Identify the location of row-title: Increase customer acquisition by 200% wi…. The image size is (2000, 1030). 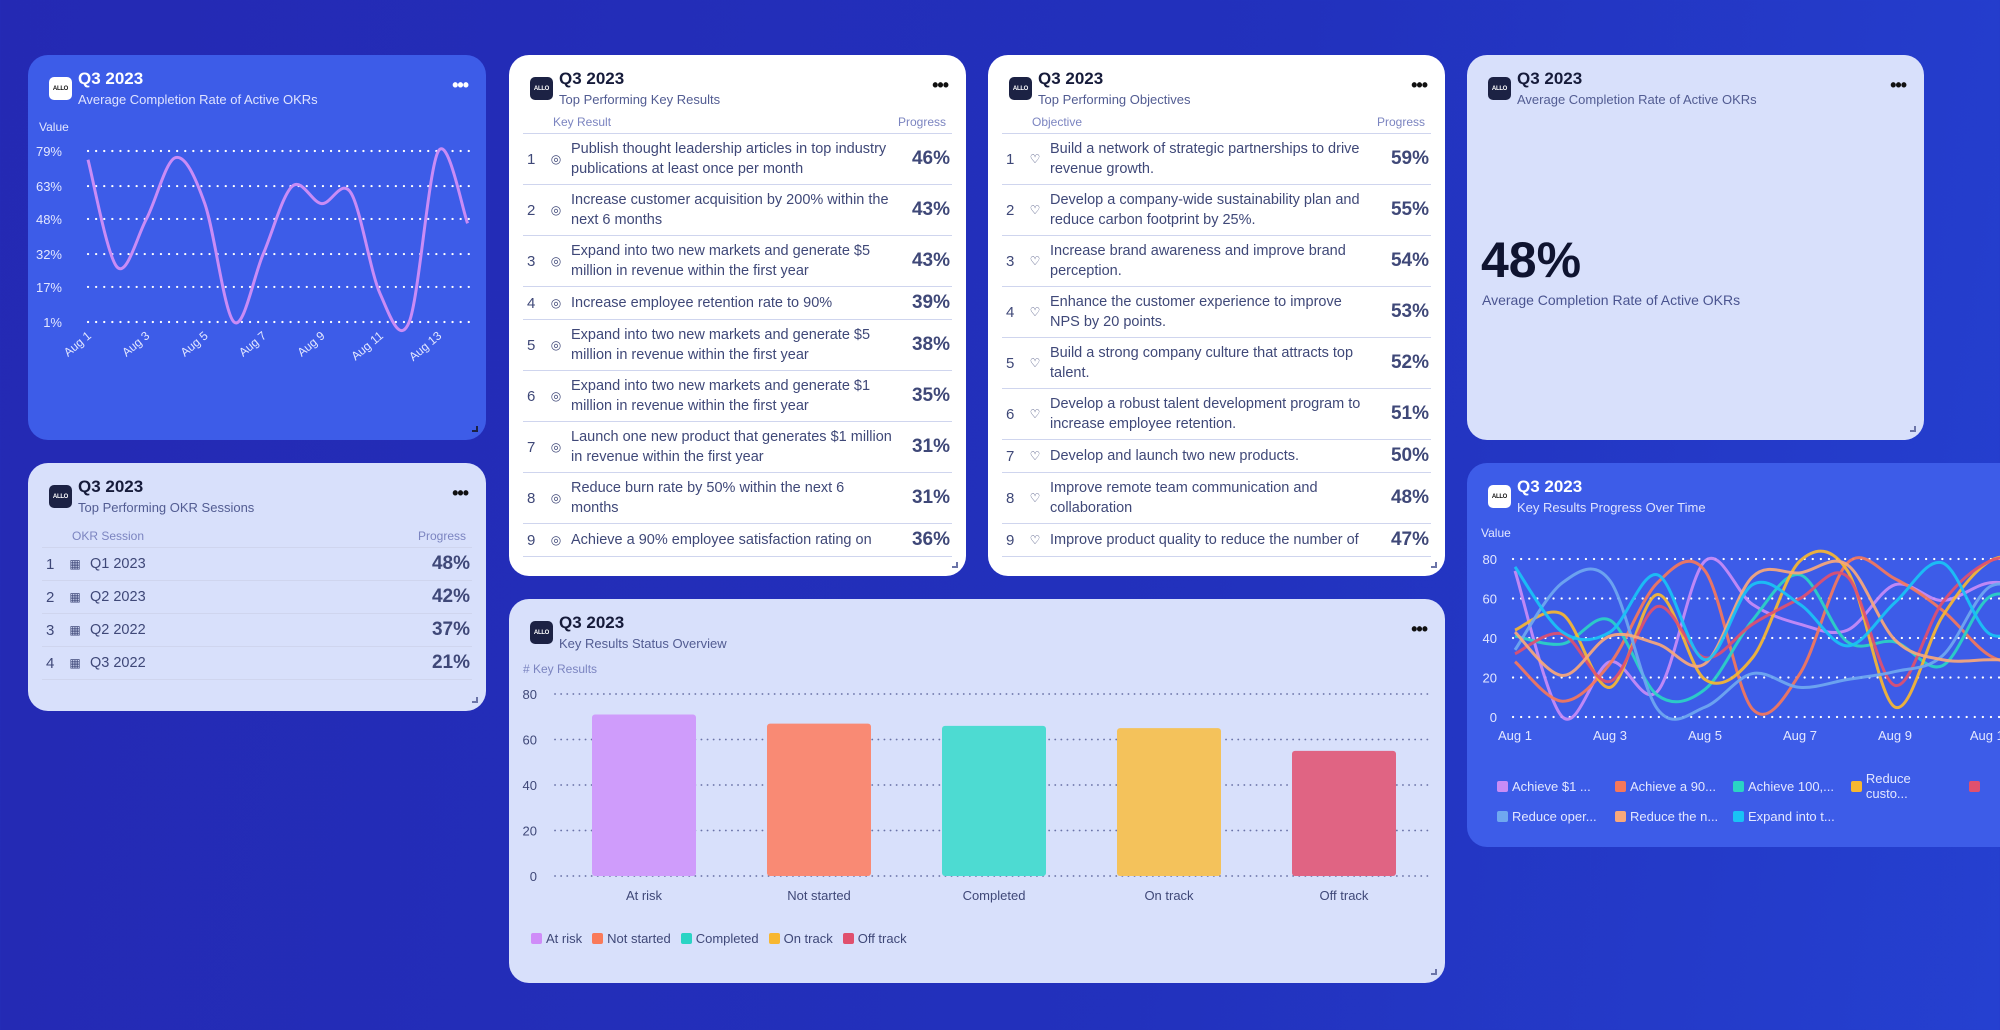
(730, 210).